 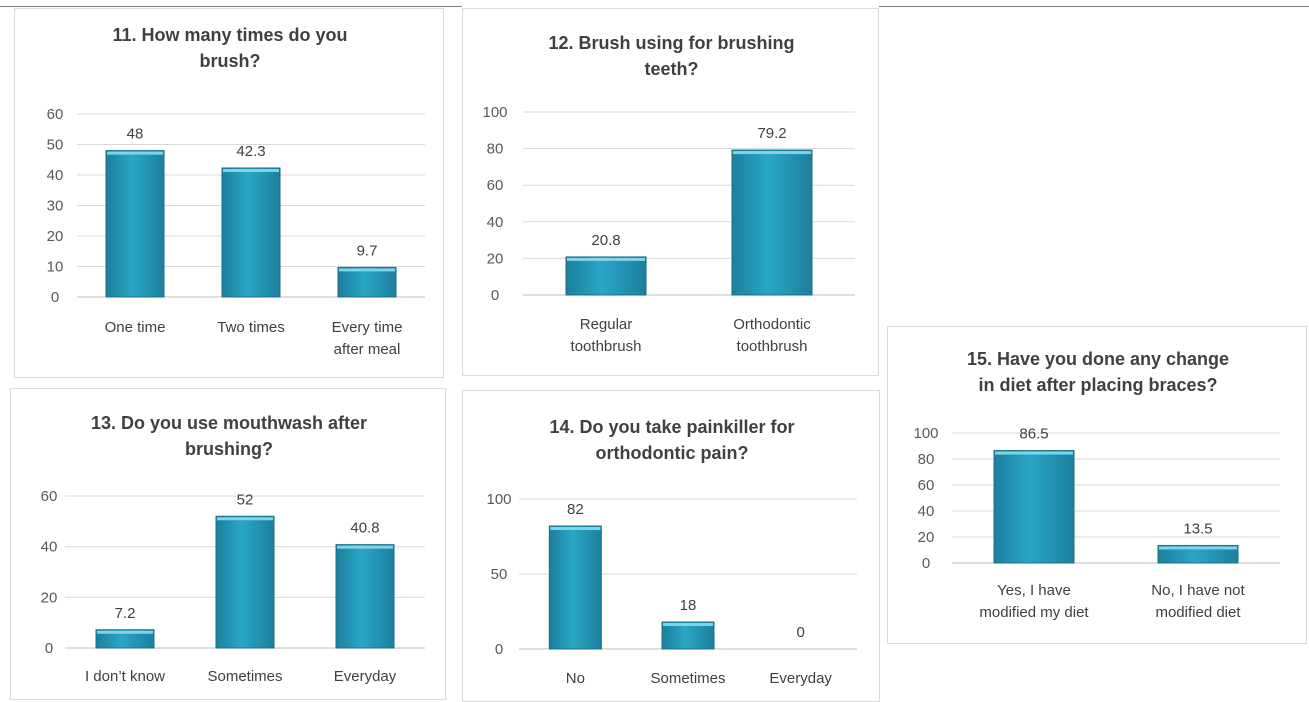 What do you see at coordinates (771, 133) in the screenshot?
I see `data-label: 79.2` at bounding box center [771, 133].